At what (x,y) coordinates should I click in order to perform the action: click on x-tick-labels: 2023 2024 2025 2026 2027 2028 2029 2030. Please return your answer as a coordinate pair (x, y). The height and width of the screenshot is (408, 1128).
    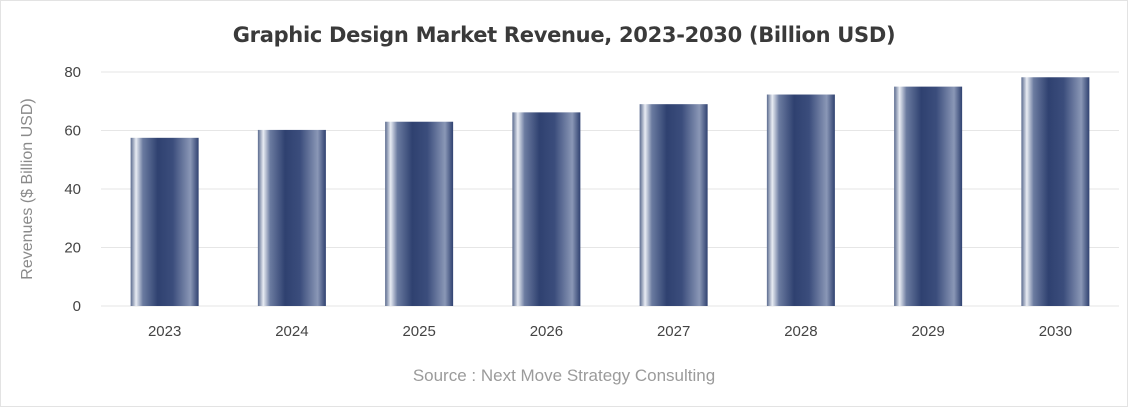
    Looking at the image, I should click on (610, 331).